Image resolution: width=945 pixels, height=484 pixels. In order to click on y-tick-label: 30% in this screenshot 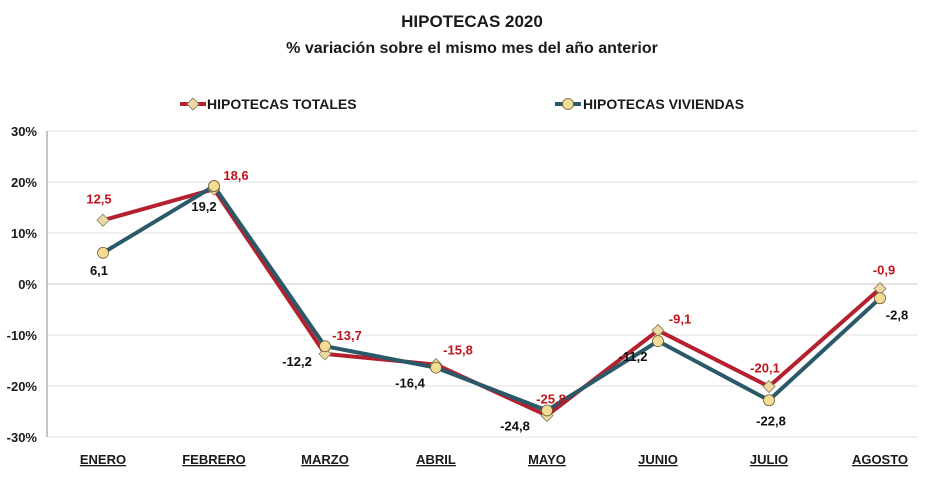, I will do `click(24, 131)`.